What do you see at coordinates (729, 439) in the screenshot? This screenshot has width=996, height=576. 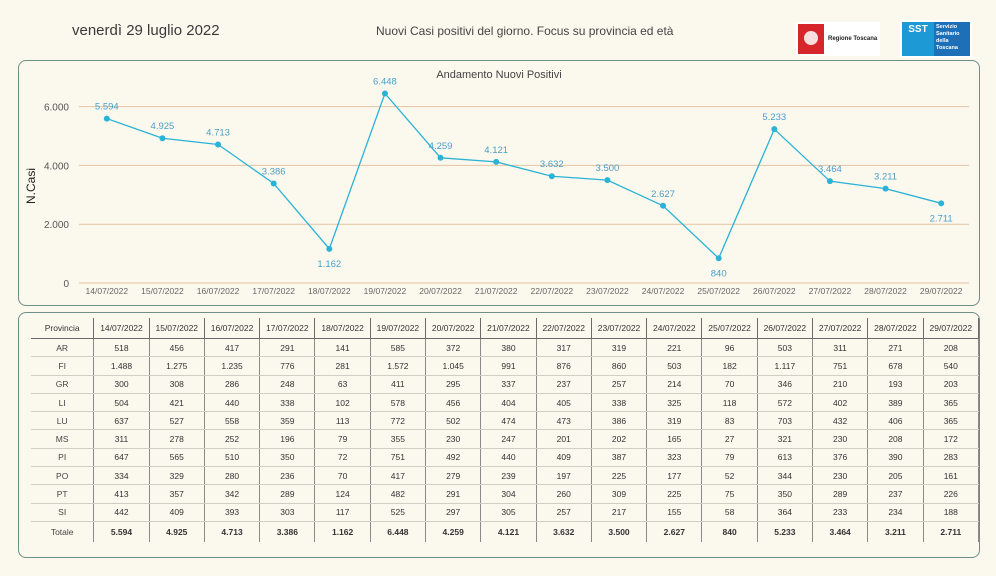 I see `table-cell: 27` at bounding box center [729, 439].